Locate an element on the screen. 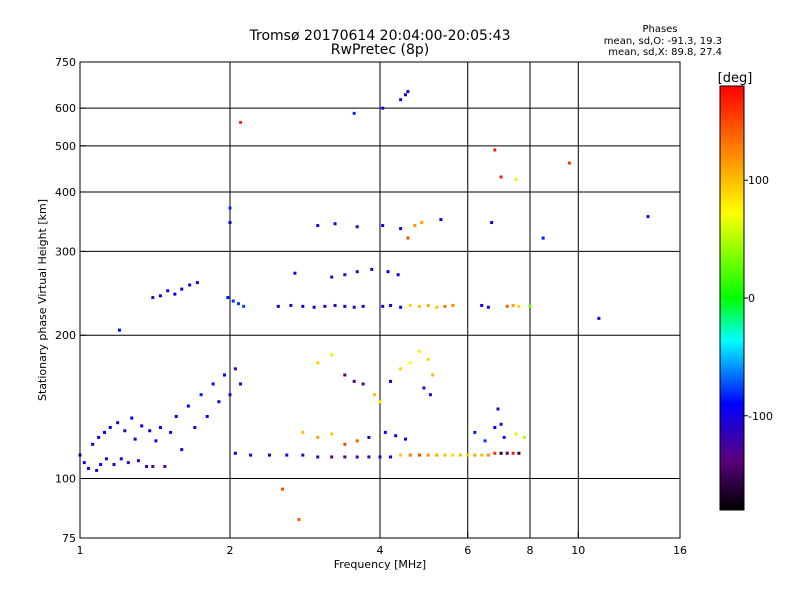 Image resolution: width=800 pixels, height=604 pixels. x-axis-label: Frequency [MHz] is located at coordinates (380, 564).